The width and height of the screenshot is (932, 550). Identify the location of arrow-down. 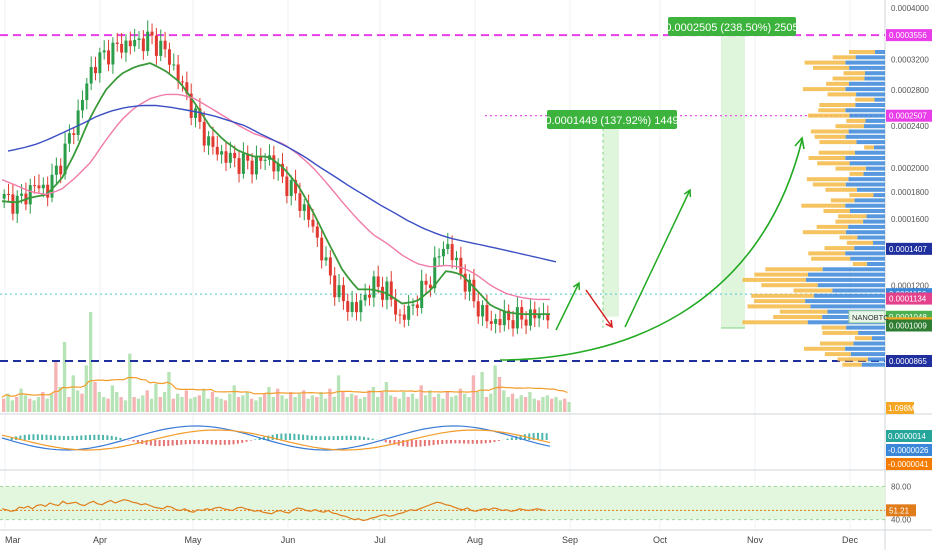
(599, 308).